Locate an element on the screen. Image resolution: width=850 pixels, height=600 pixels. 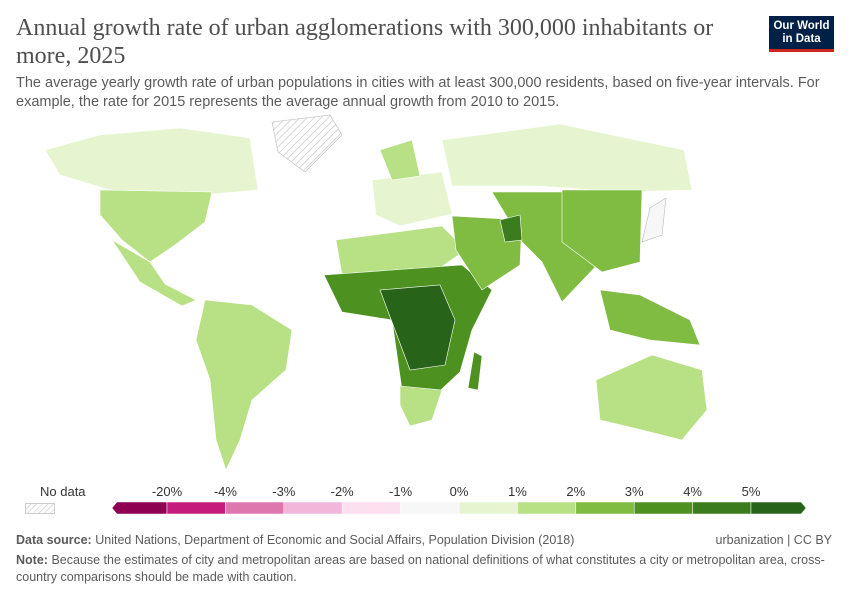
region-south-america is located at coordinates (244, 385).